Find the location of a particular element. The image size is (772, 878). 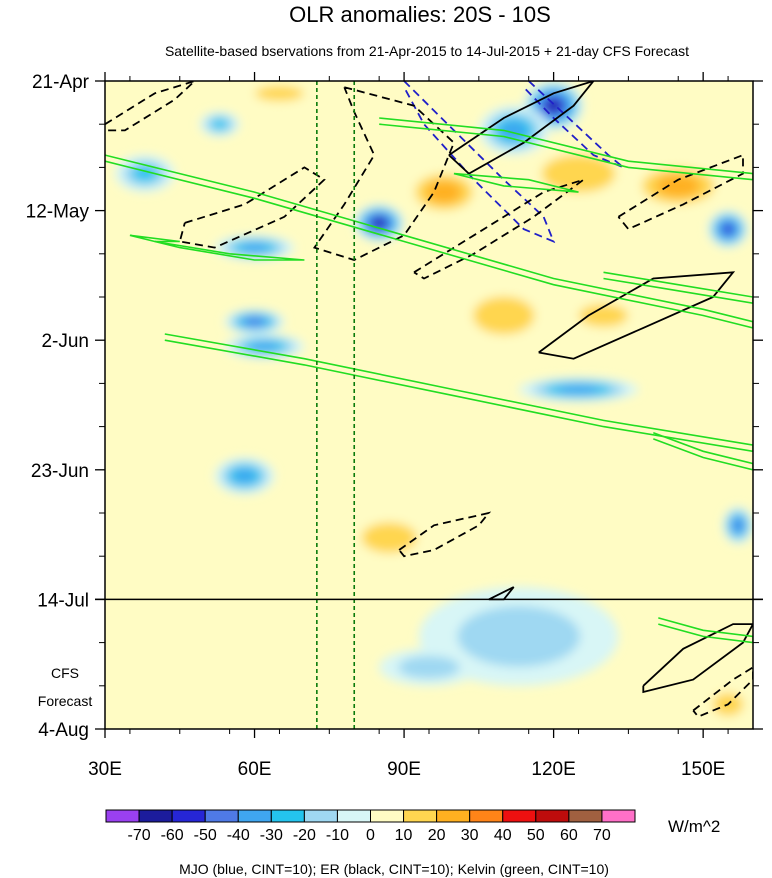

x-tick-label: 120E is located at coordinates (553, 769).